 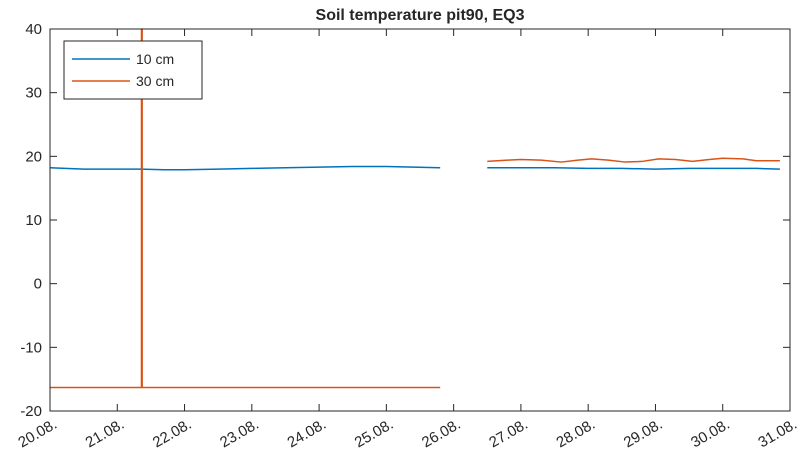 I want to click on y-tick-label: 40, so click(x=33, y=29).